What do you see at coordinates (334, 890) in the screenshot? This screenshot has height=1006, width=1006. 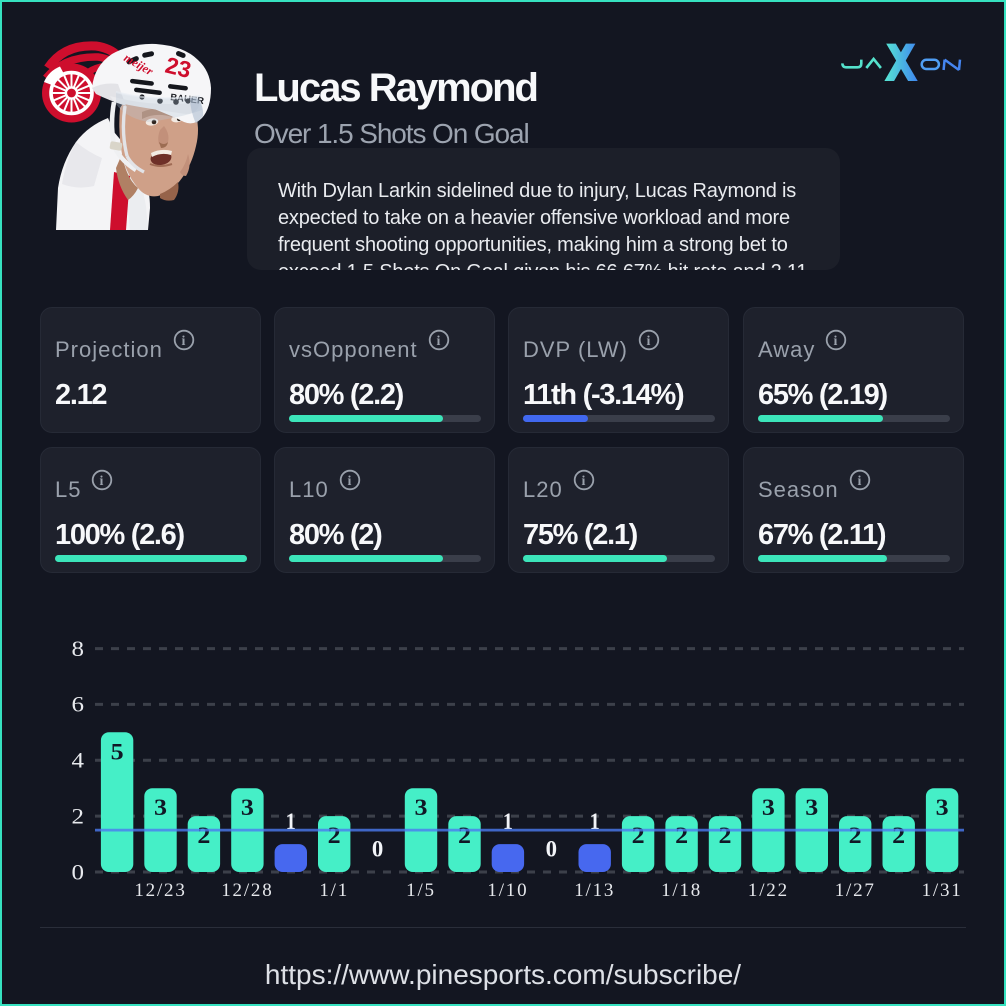 I see `svg-text: 1/1` at bounding box center [334, 890].